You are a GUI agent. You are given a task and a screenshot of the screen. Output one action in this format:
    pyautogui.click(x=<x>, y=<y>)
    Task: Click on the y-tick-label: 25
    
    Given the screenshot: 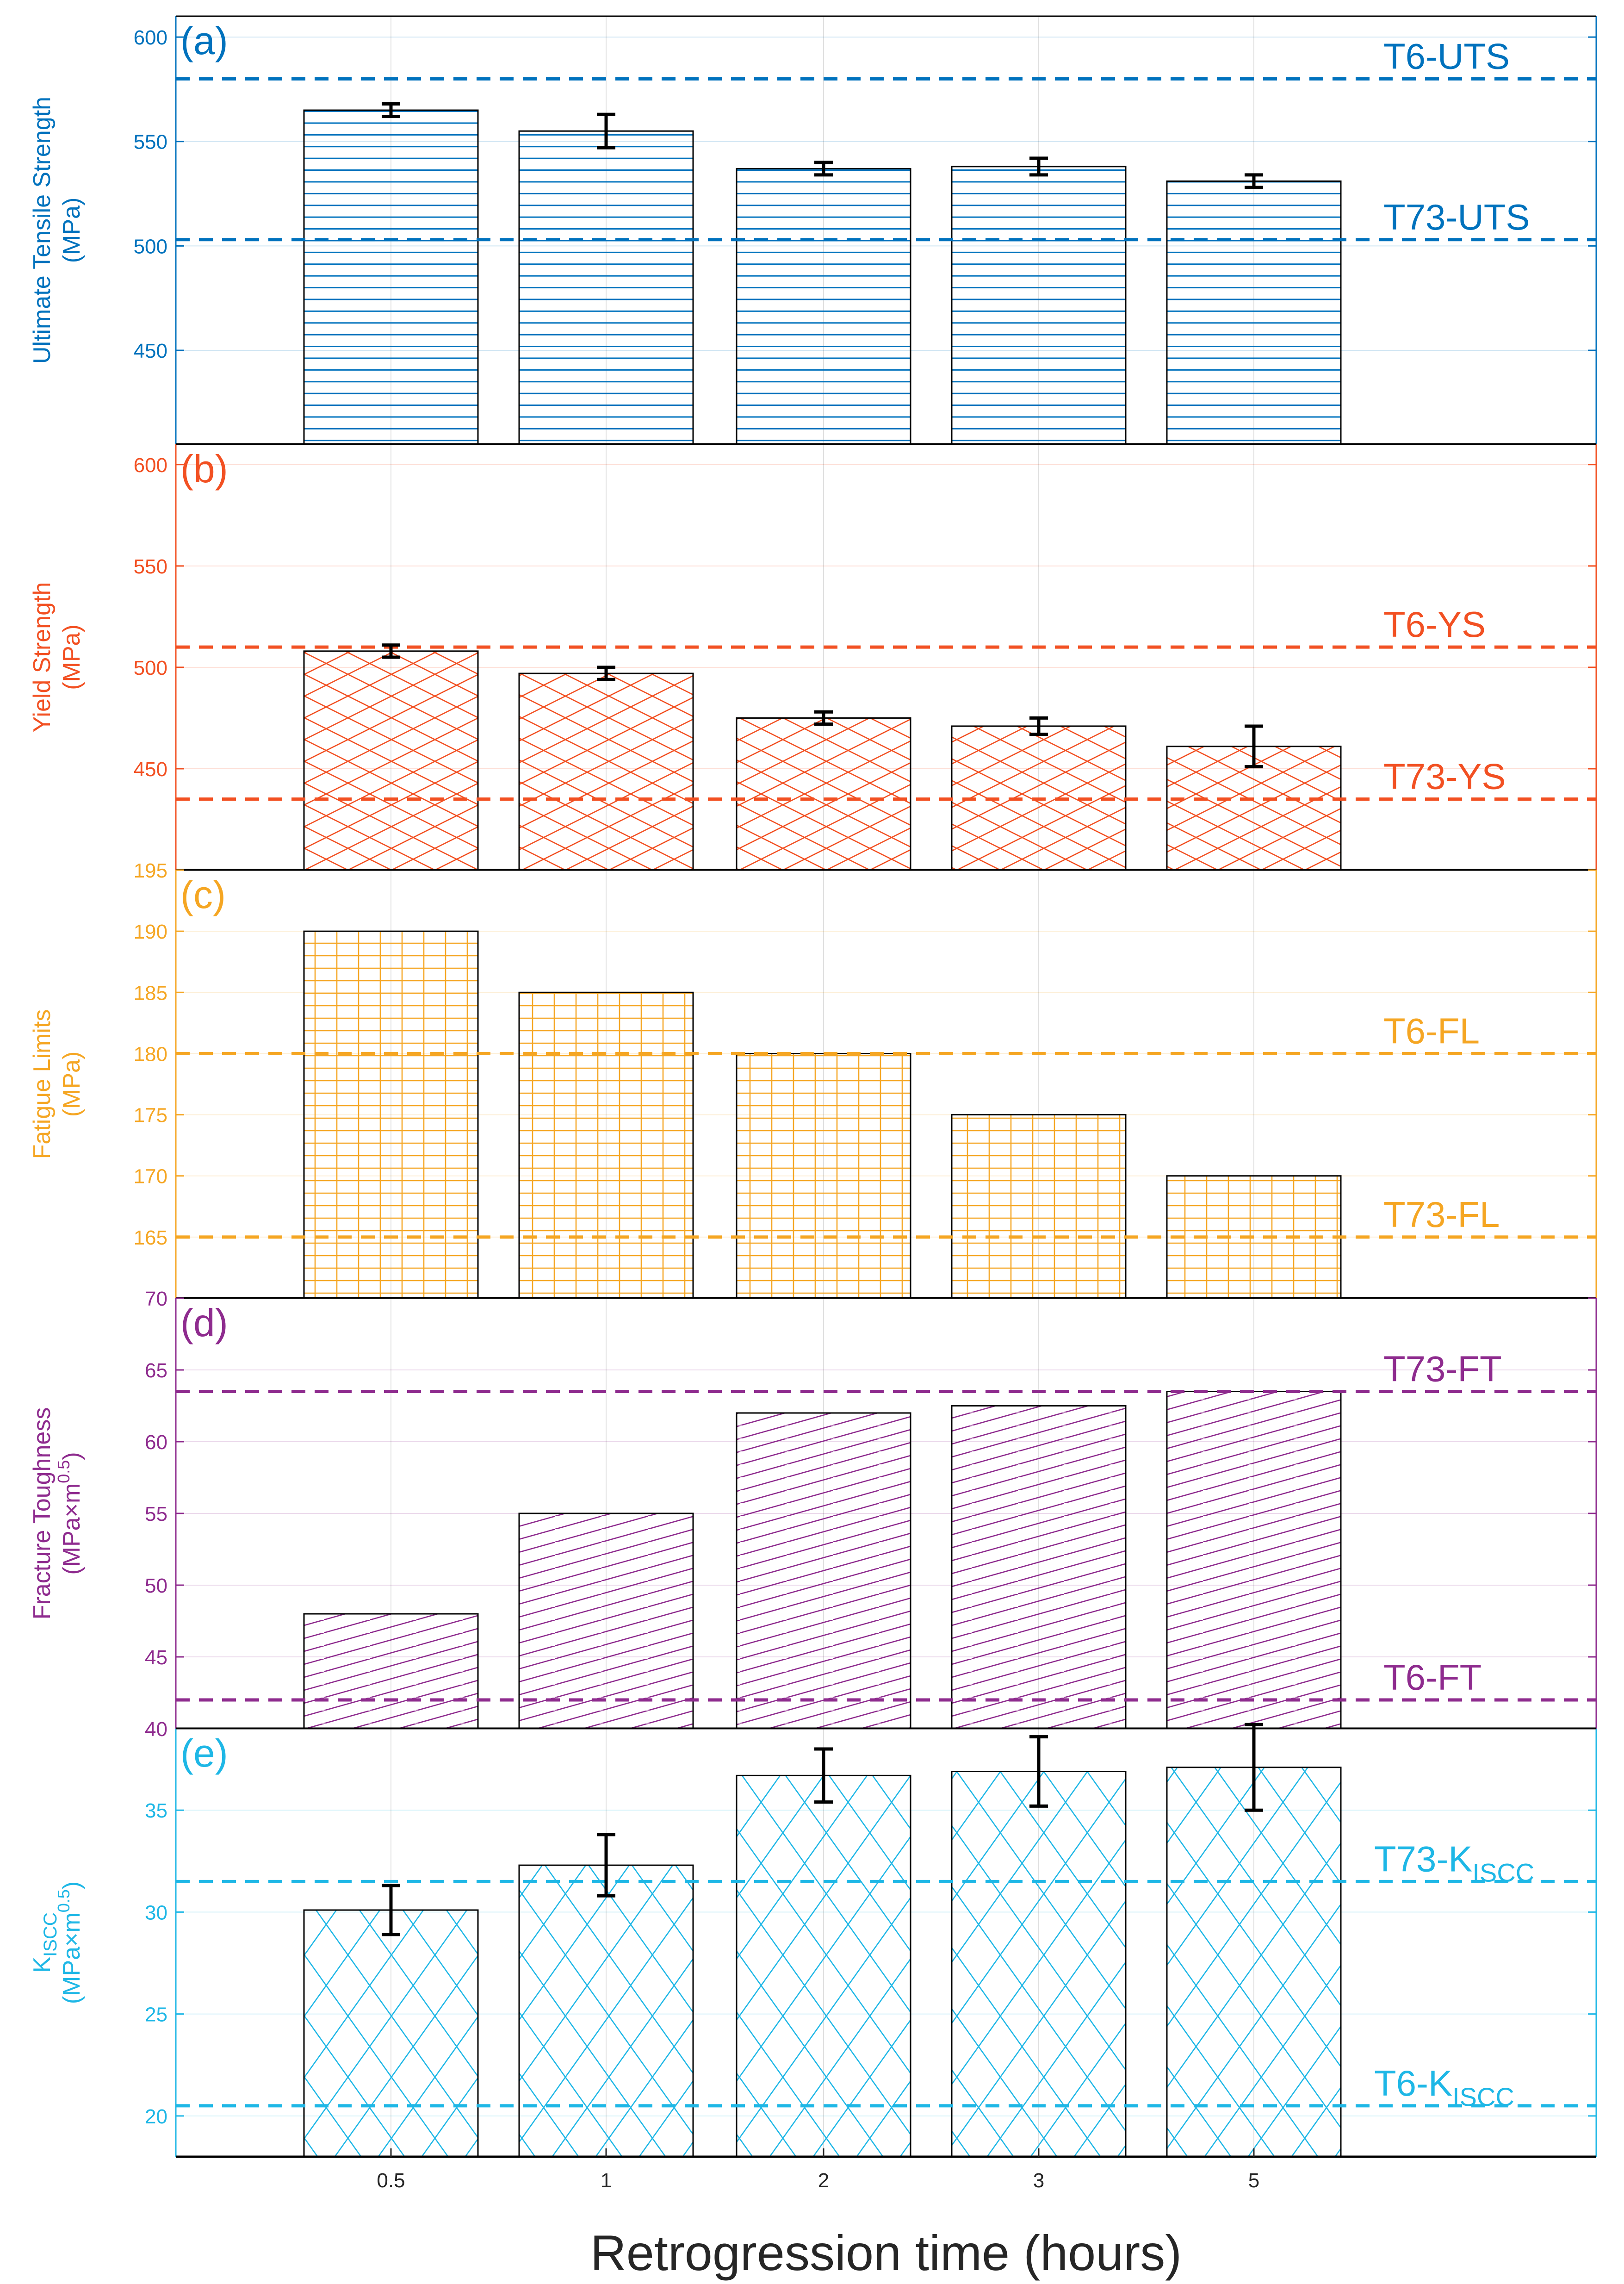 What is the action you would take?
    pyautogui.click(x=156, y=2015)
    